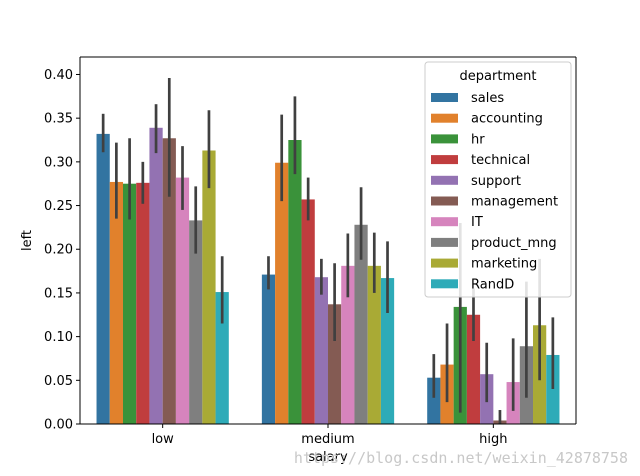 Image resolution: width=640 pixels, height=476 pixels. I want to click on legend-label-technical: technical, so click(500, 160).